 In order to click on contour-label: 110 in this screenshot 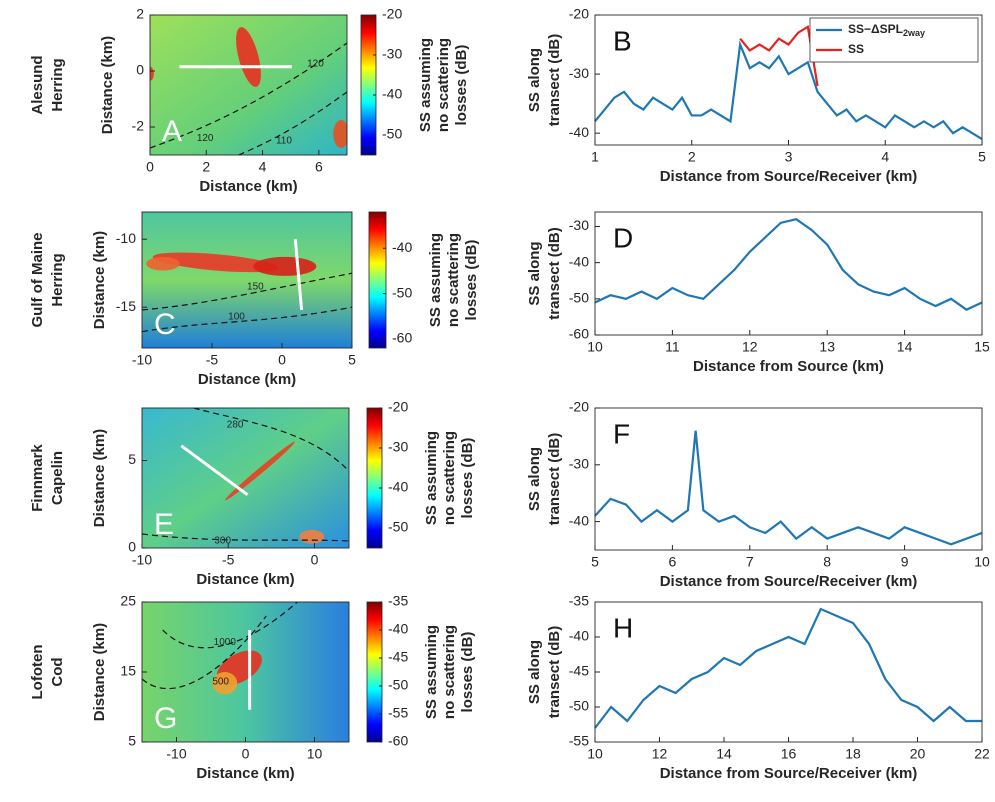, I will do `click(284, 141)`.